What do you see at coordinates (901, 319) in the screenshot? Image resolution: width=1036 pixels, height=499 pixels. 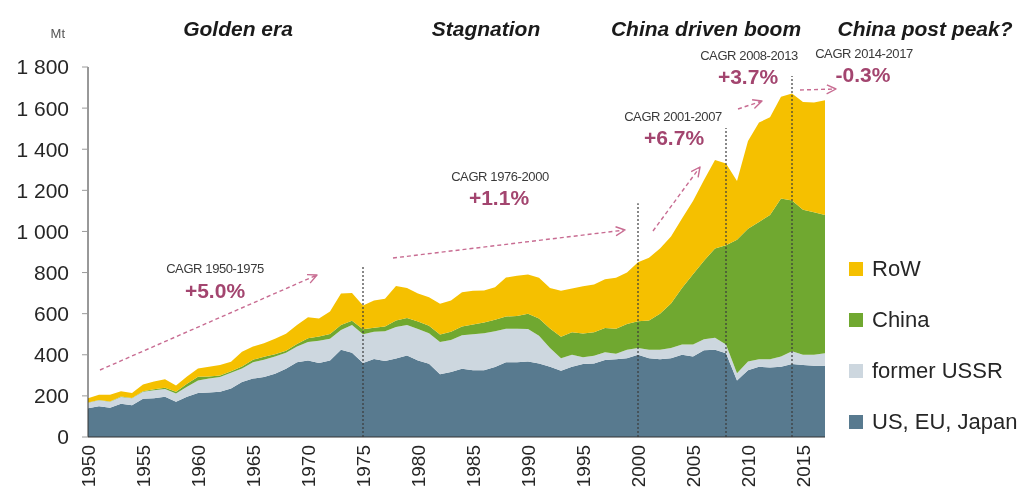 I see `legend-label: China` at bounding box center [901, 319].